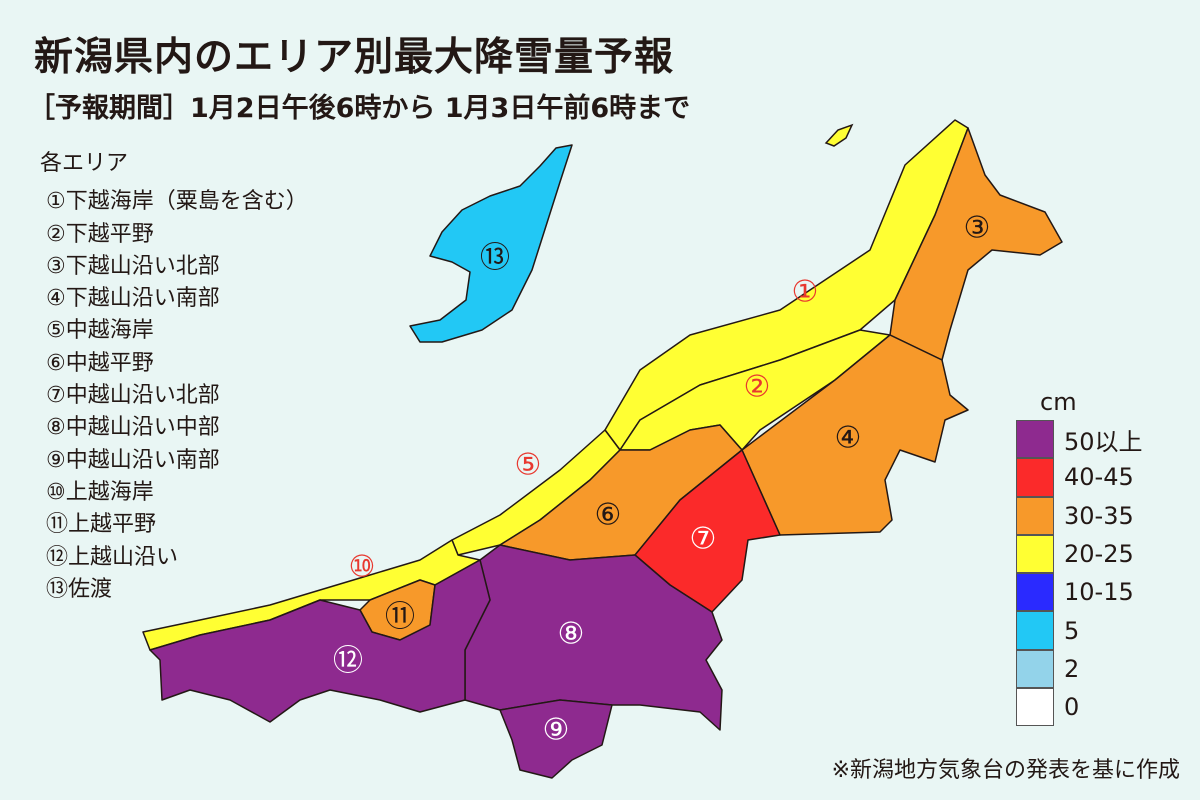  What do you see at coordinates (359, 108) in the screenshot?
I see `forecast-period: ［予報期間］1月2日午後6時から 1月3日午前6時まで` at bounding box center [359, 108].